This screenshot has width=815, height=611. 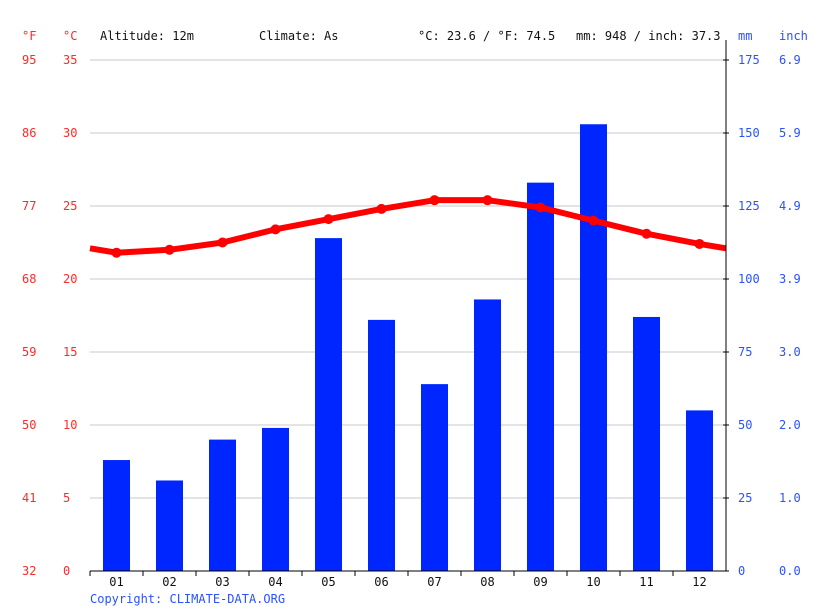 What do you see at coordinates (745, 498) in the screenshot?
I see `tick-label-mm: 25` at bounding box center [745, 498].